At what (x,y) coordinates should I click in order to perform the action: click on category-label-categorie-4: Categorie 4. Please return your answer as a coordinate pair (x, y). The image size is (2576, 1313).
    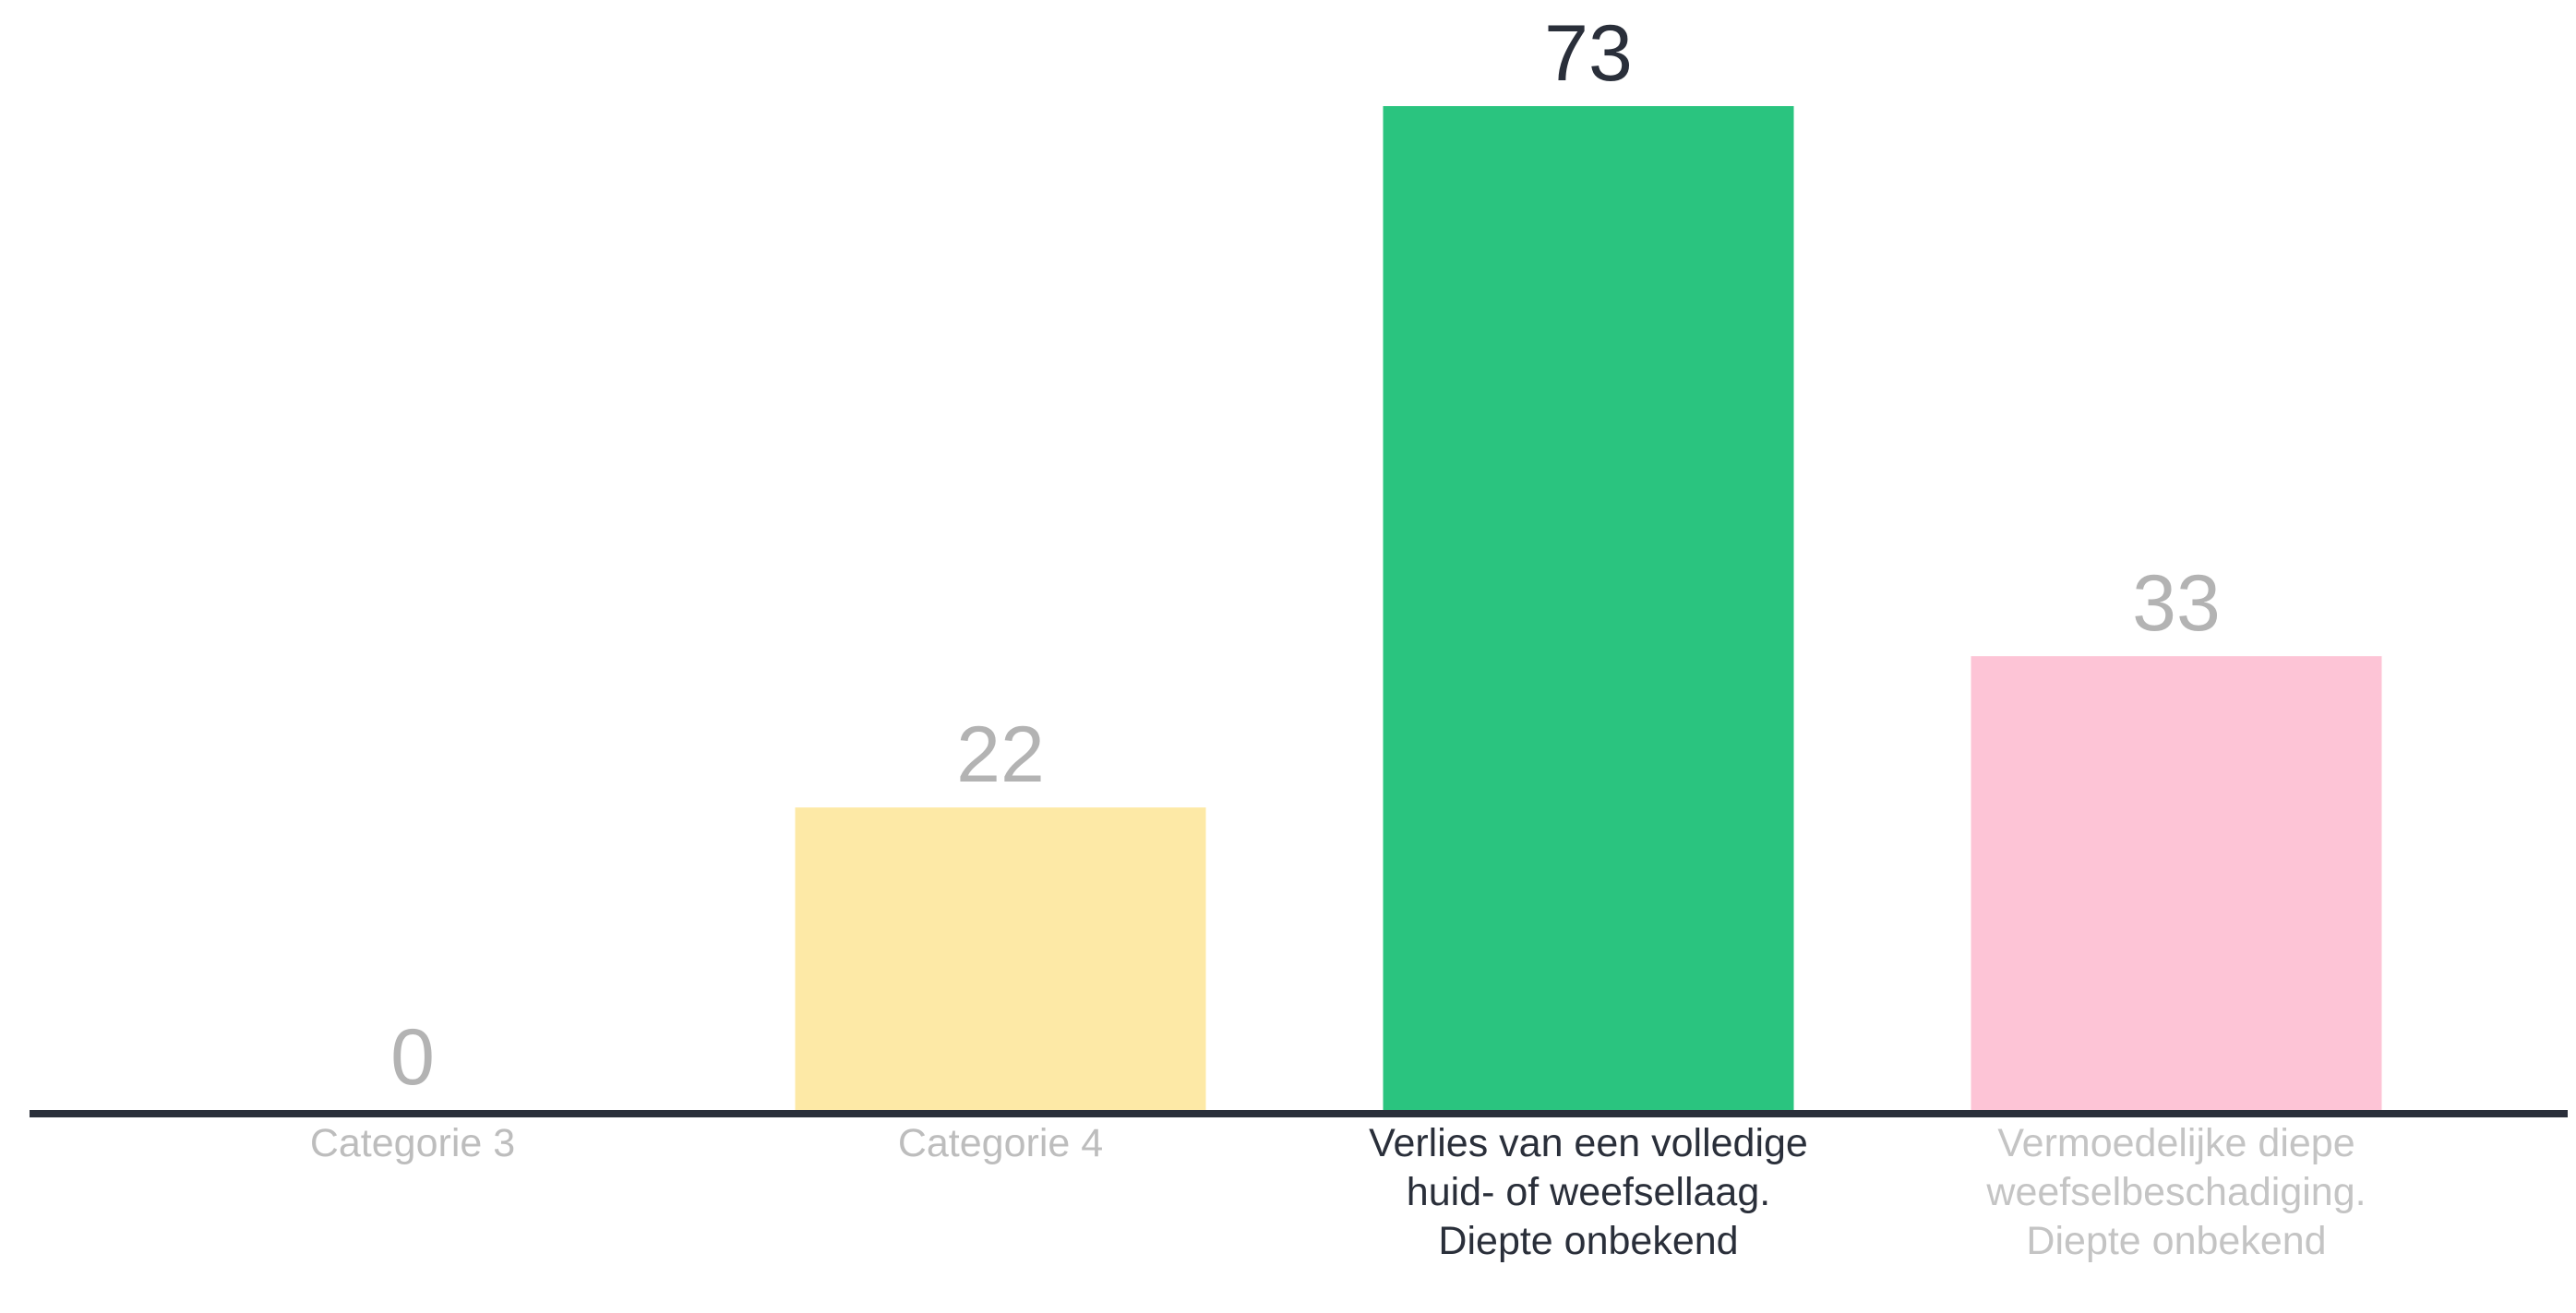
    Looking at the image, I should click on (1001, 1143).